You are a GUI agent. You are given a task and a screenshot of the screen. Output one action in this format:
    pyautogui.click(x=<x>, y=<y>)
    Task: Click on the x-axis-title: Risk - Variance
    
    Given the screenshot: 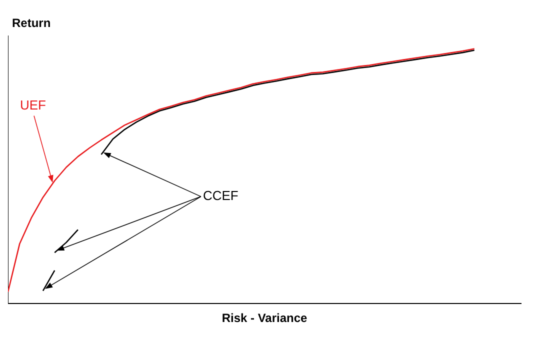 What is the action you would take?
    pyautogui.click(x=265, y=318)
    